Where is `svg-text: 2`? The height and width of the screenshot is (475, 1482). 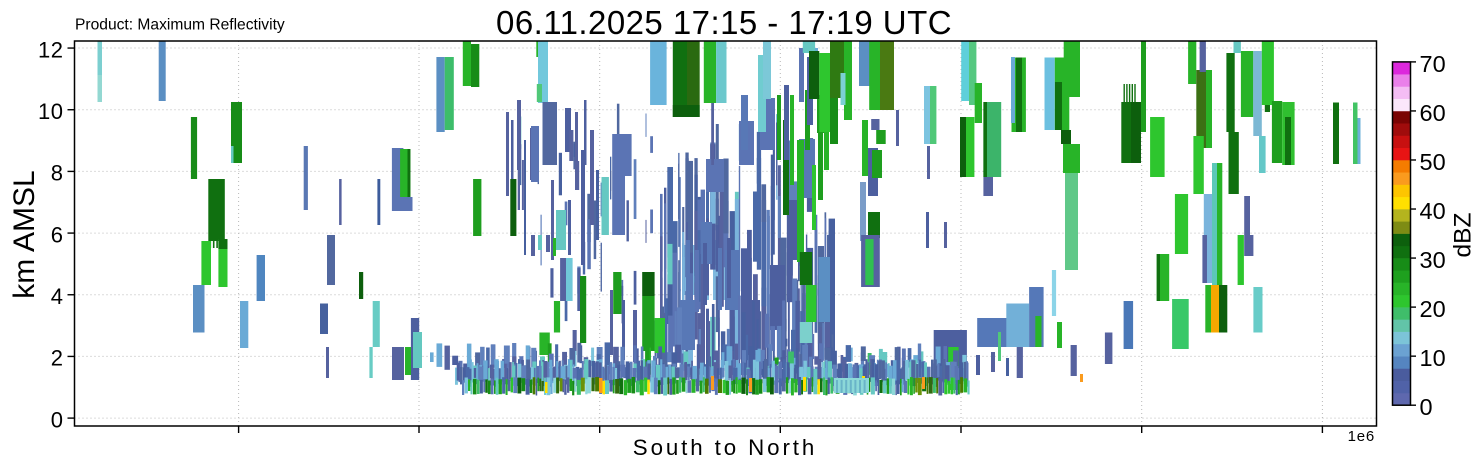 svg-text: 2 is located at coordinates (57, 358).